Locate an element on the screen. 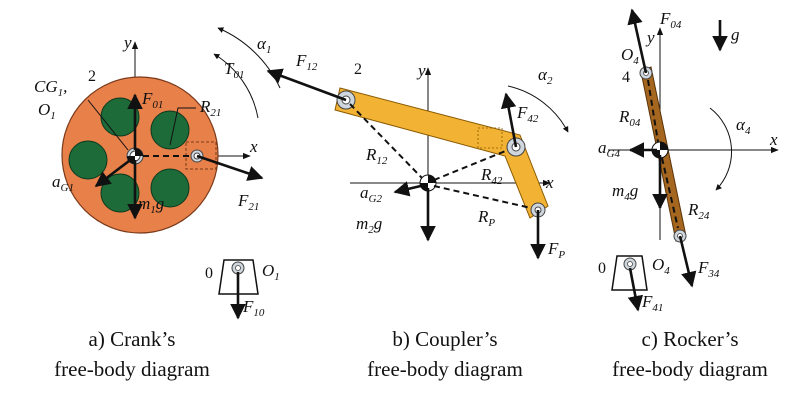  coupler-fp-label: FP is located at coordinates (556, 250).